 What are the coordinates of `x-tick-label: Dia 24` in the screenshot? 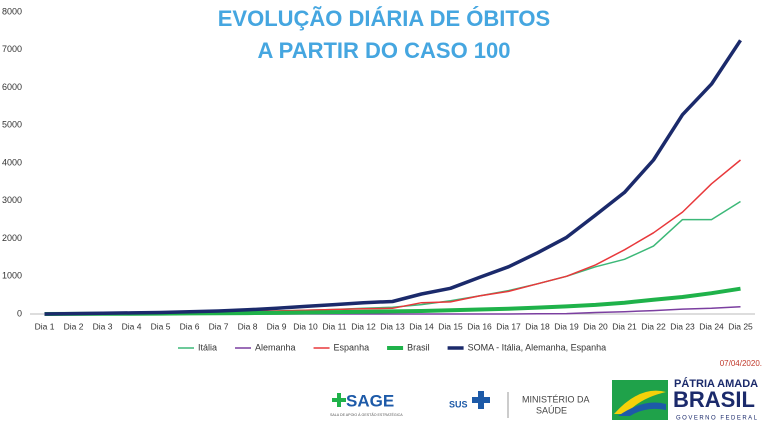 It's located at (711, 326).